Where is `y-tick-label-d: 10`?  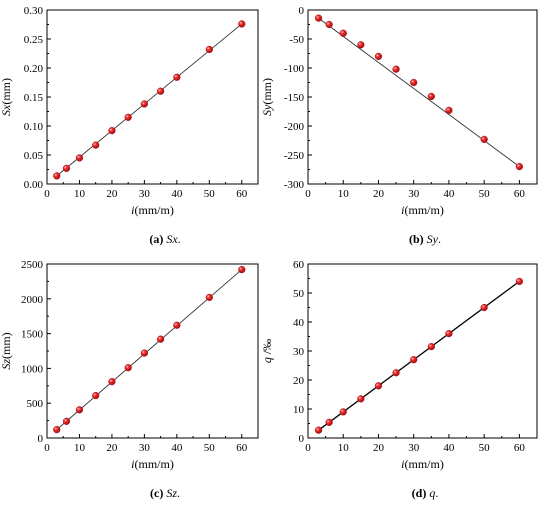
y-tick-label-d: 10 is located at coordinates (299, 410).